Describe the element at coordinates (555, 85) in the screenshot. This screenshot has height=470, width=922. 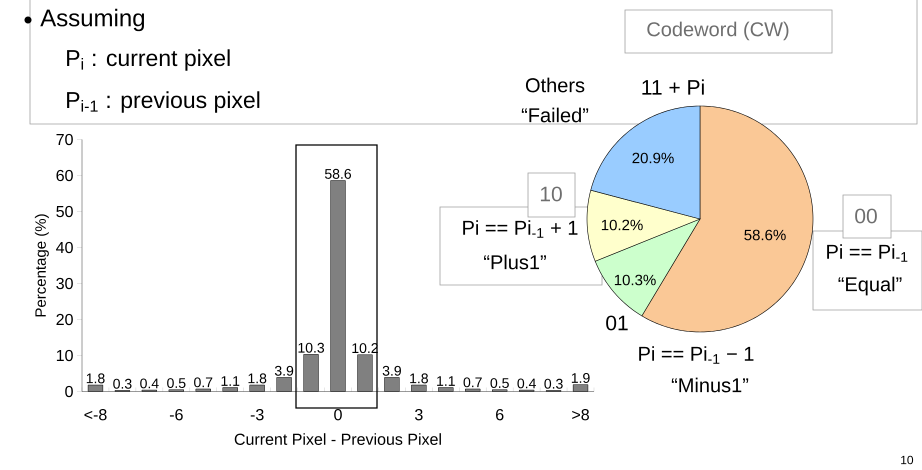
I see `text: Others` at that location.